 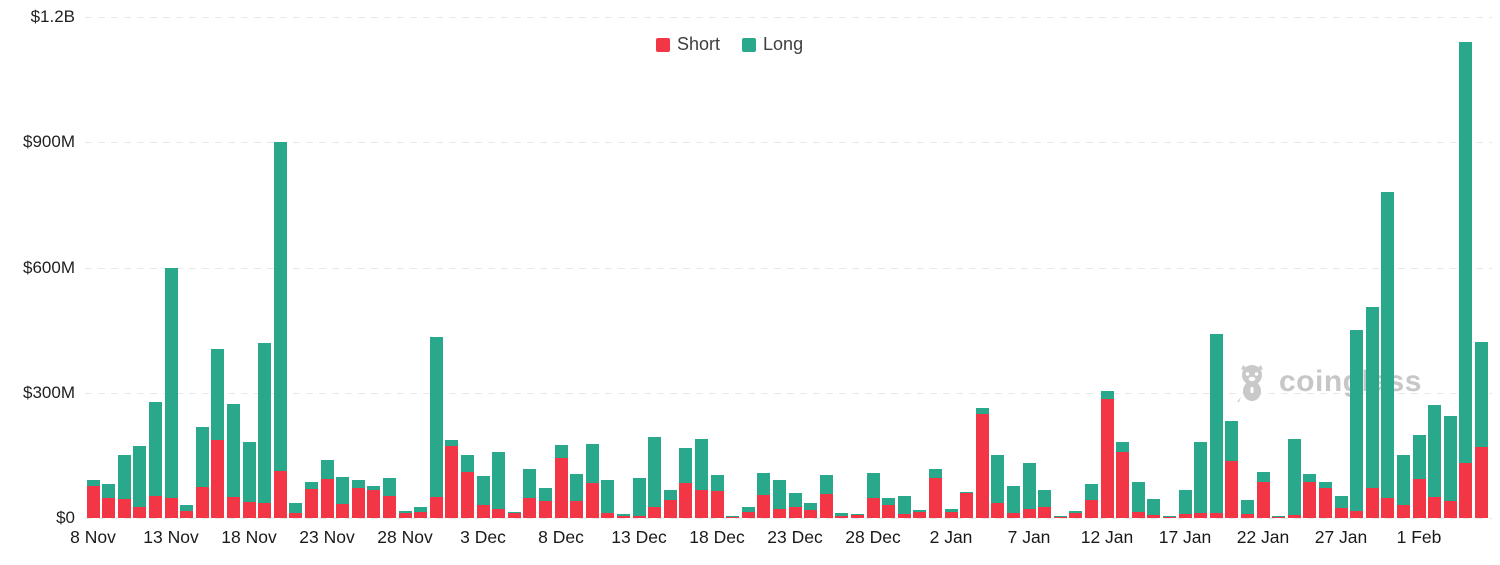 What do you see at coordinates (1279, 516) in the screenshot?
I see `bar-23-jan` at bounding box center [1279, 516].